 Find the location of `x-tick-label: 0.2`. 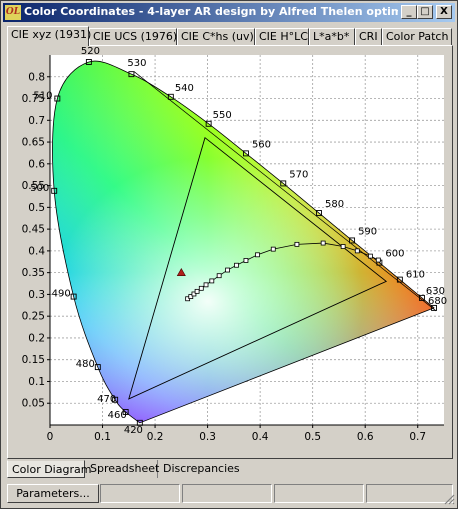

x-tick-label: 0.2 is located at coordinates (155, 437).